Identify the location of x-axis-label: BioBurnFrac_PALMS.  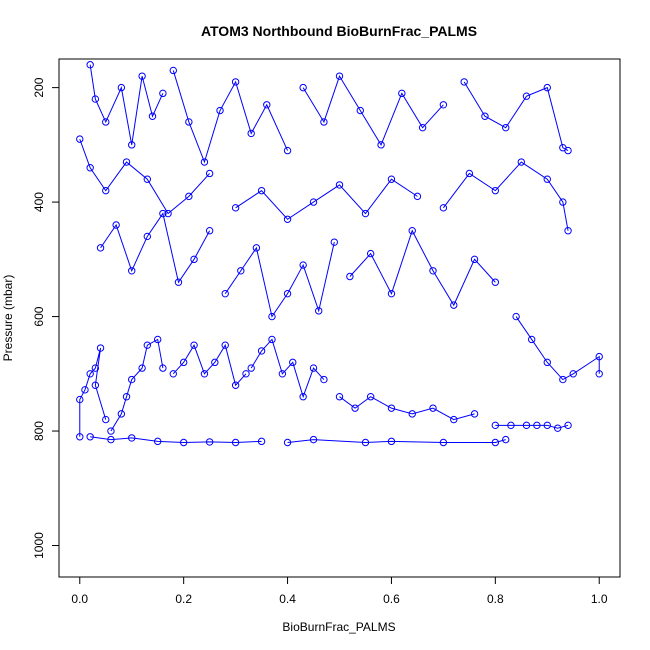
(338, 627).